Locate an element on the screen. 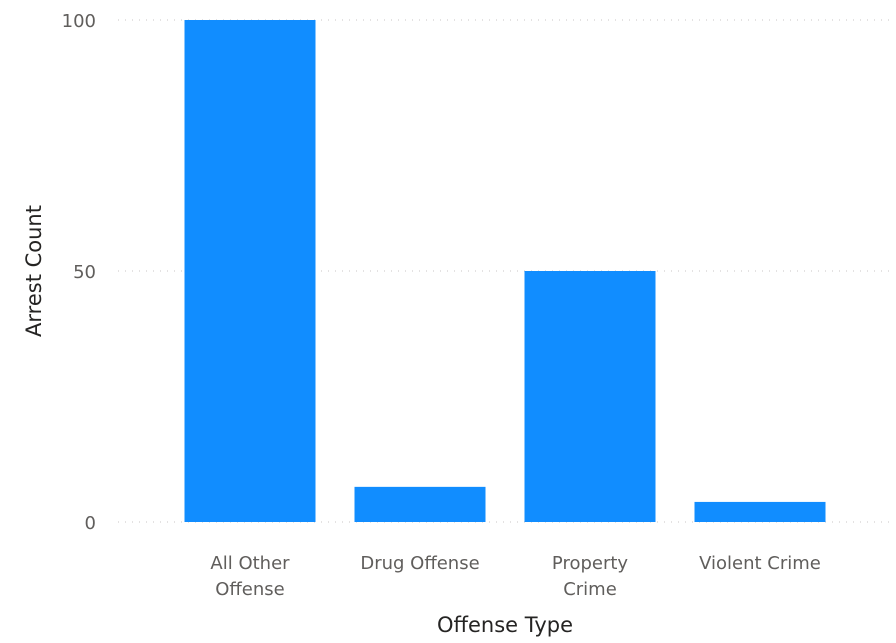  bar-drug-offense is located at coordinates (420, 504).